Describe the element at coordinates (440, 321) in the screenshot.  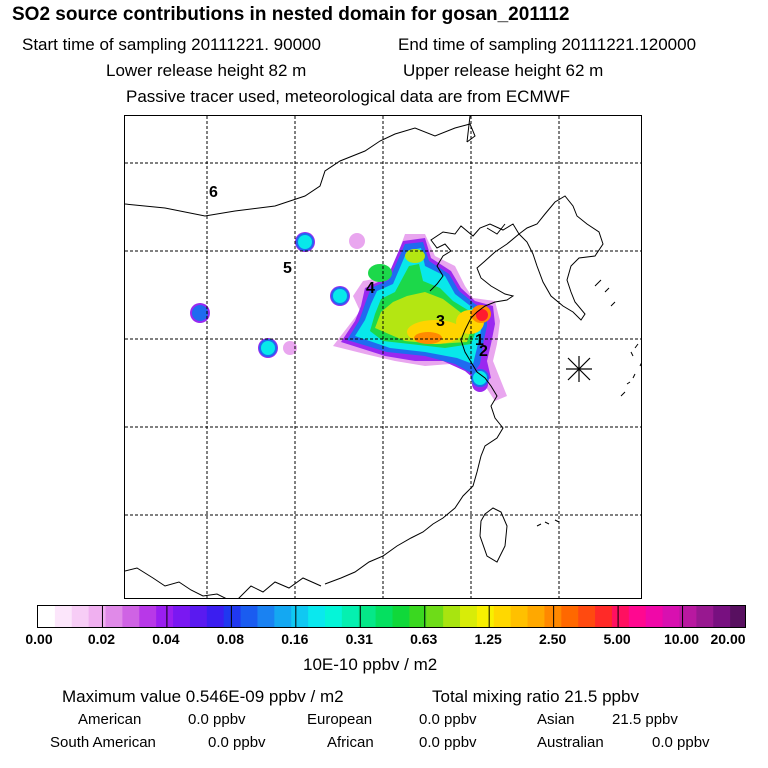
I see `source-label-3: 3` at that location.